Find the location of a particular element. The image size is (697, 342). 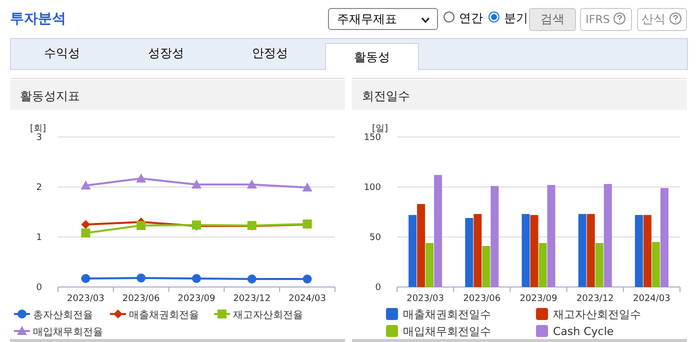

legend-label: 매출채권회전일수 is located at coordinates (447, 314).